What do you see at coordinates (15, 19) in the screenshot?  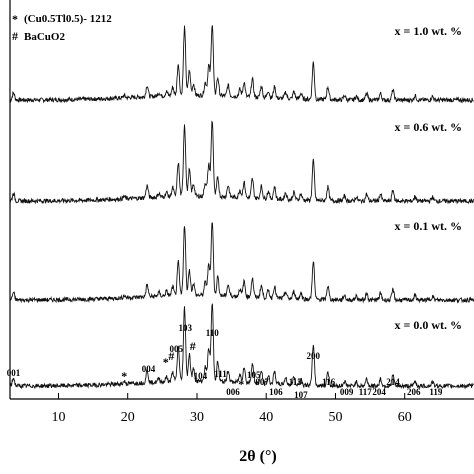 I see `legend-star-symbol: *` at bounding box center [15, 19].